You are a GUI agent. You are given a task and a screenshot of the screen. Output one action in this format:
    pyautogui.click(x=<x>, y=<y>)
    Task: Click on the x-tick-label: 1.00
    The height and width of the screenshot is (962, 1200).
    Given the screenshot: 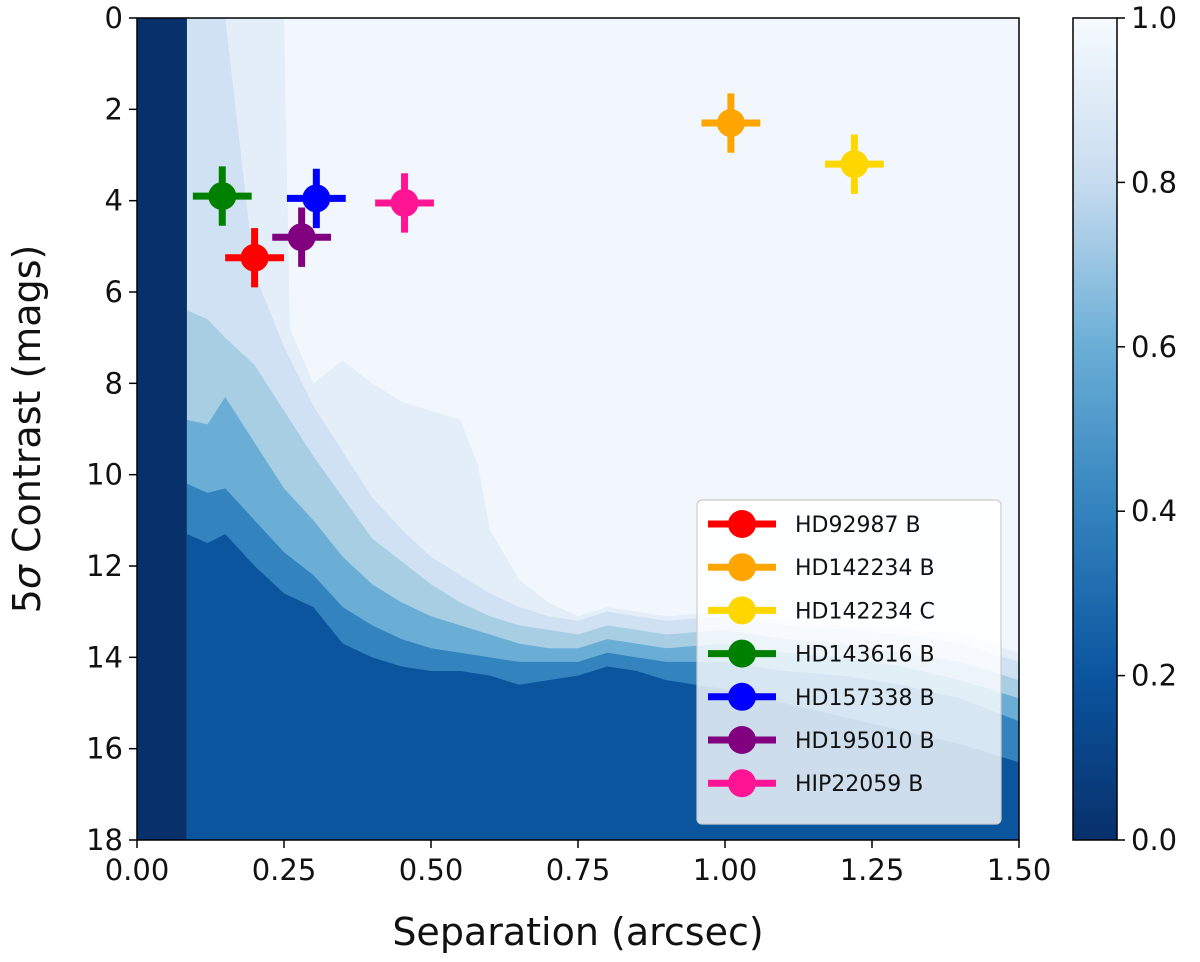 What is the action you would take?
    pyautogui.click(x=725, y=870)
    